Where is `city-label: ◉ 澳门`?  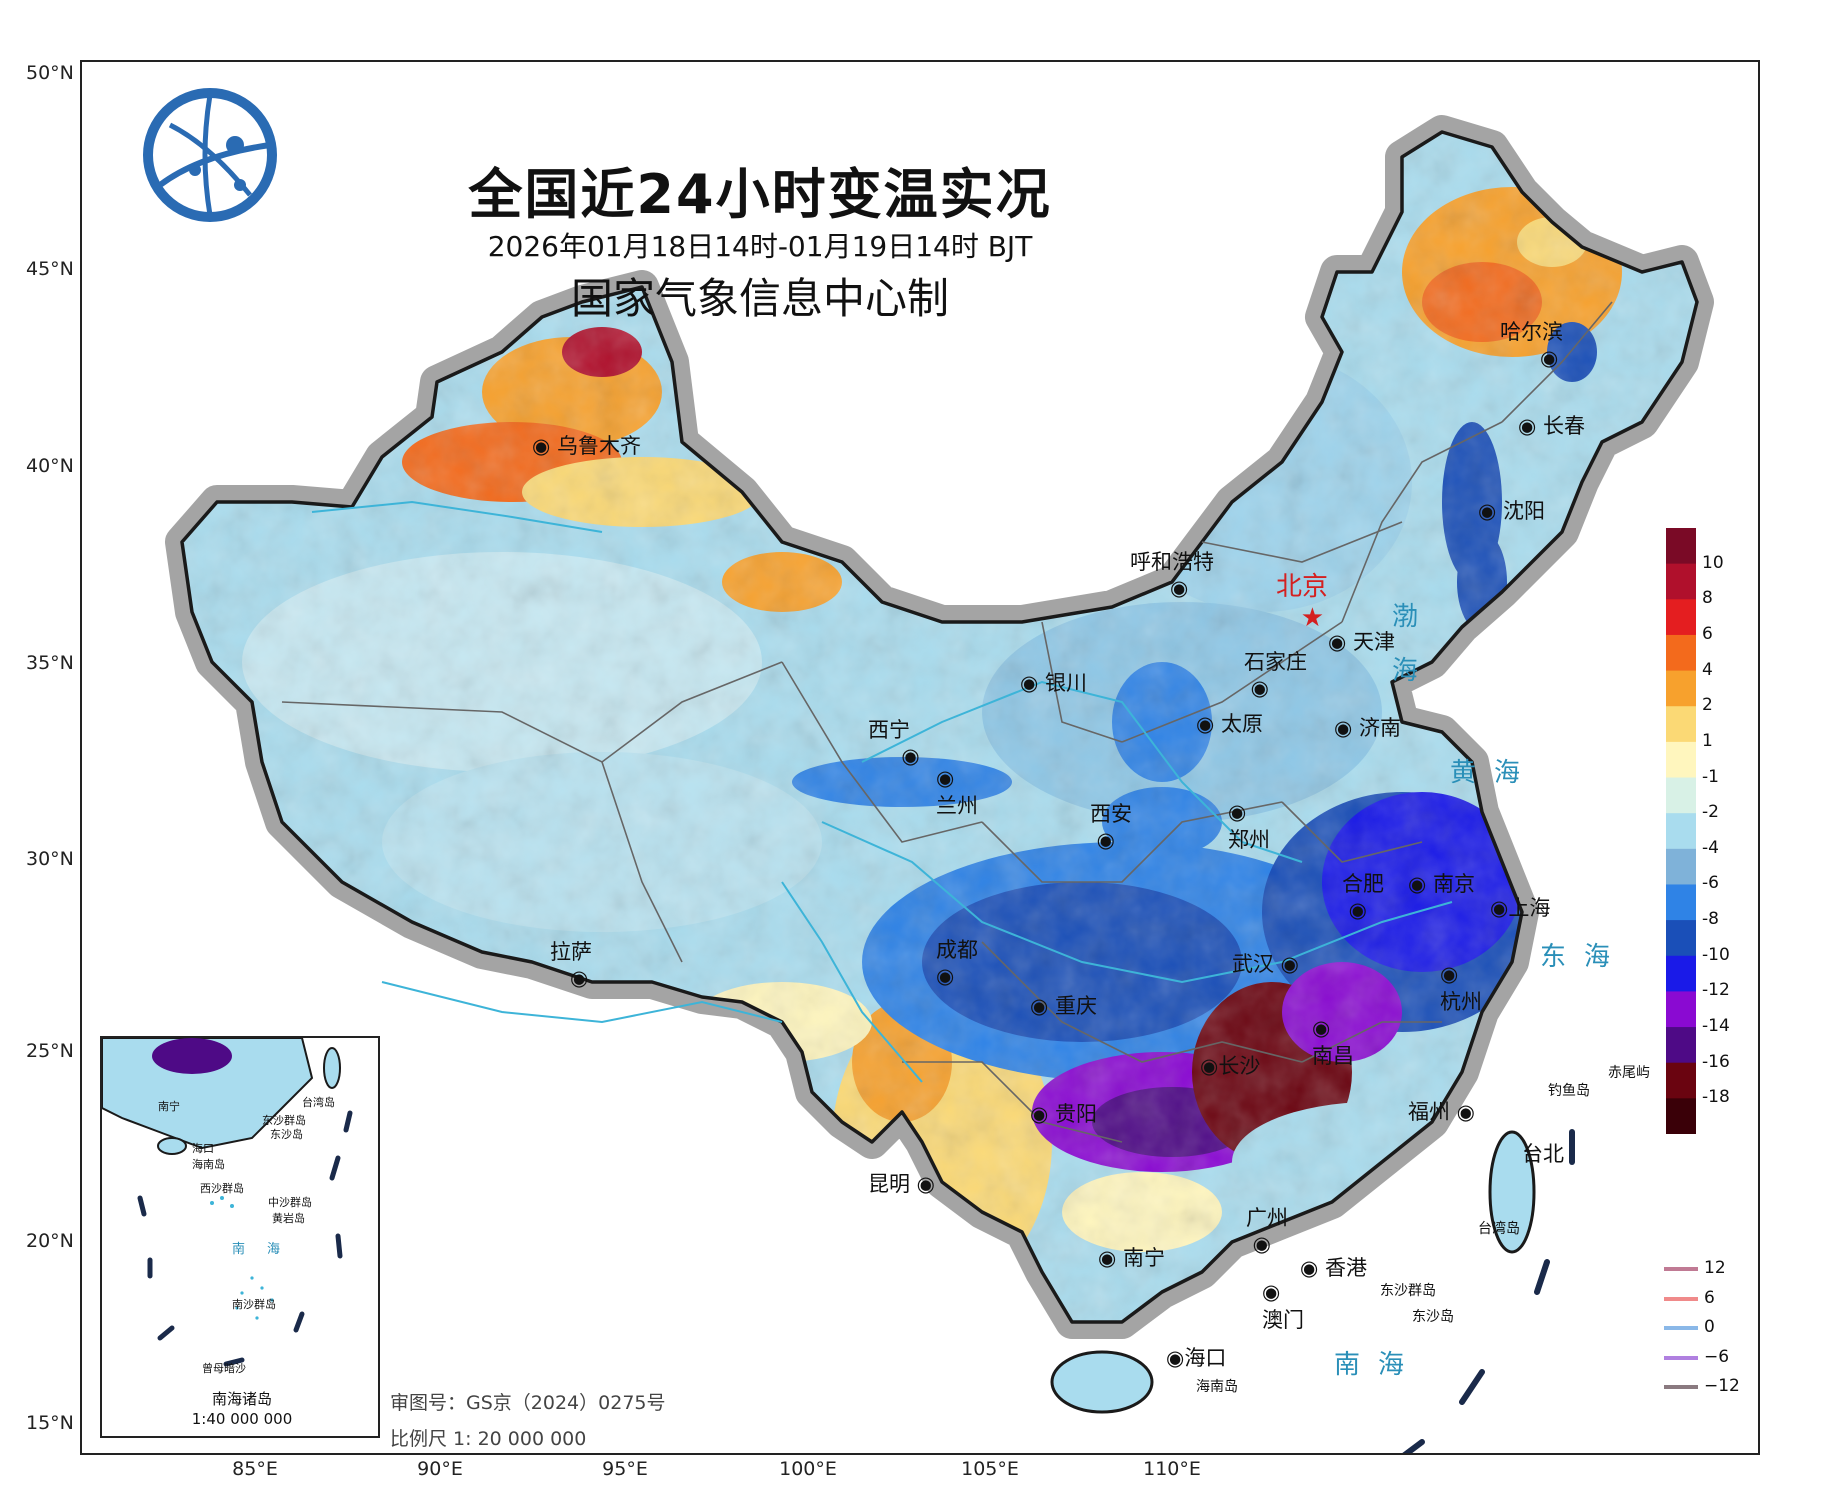
city-label: ◉ 澳门 is located at coordinates (1283, 1306).